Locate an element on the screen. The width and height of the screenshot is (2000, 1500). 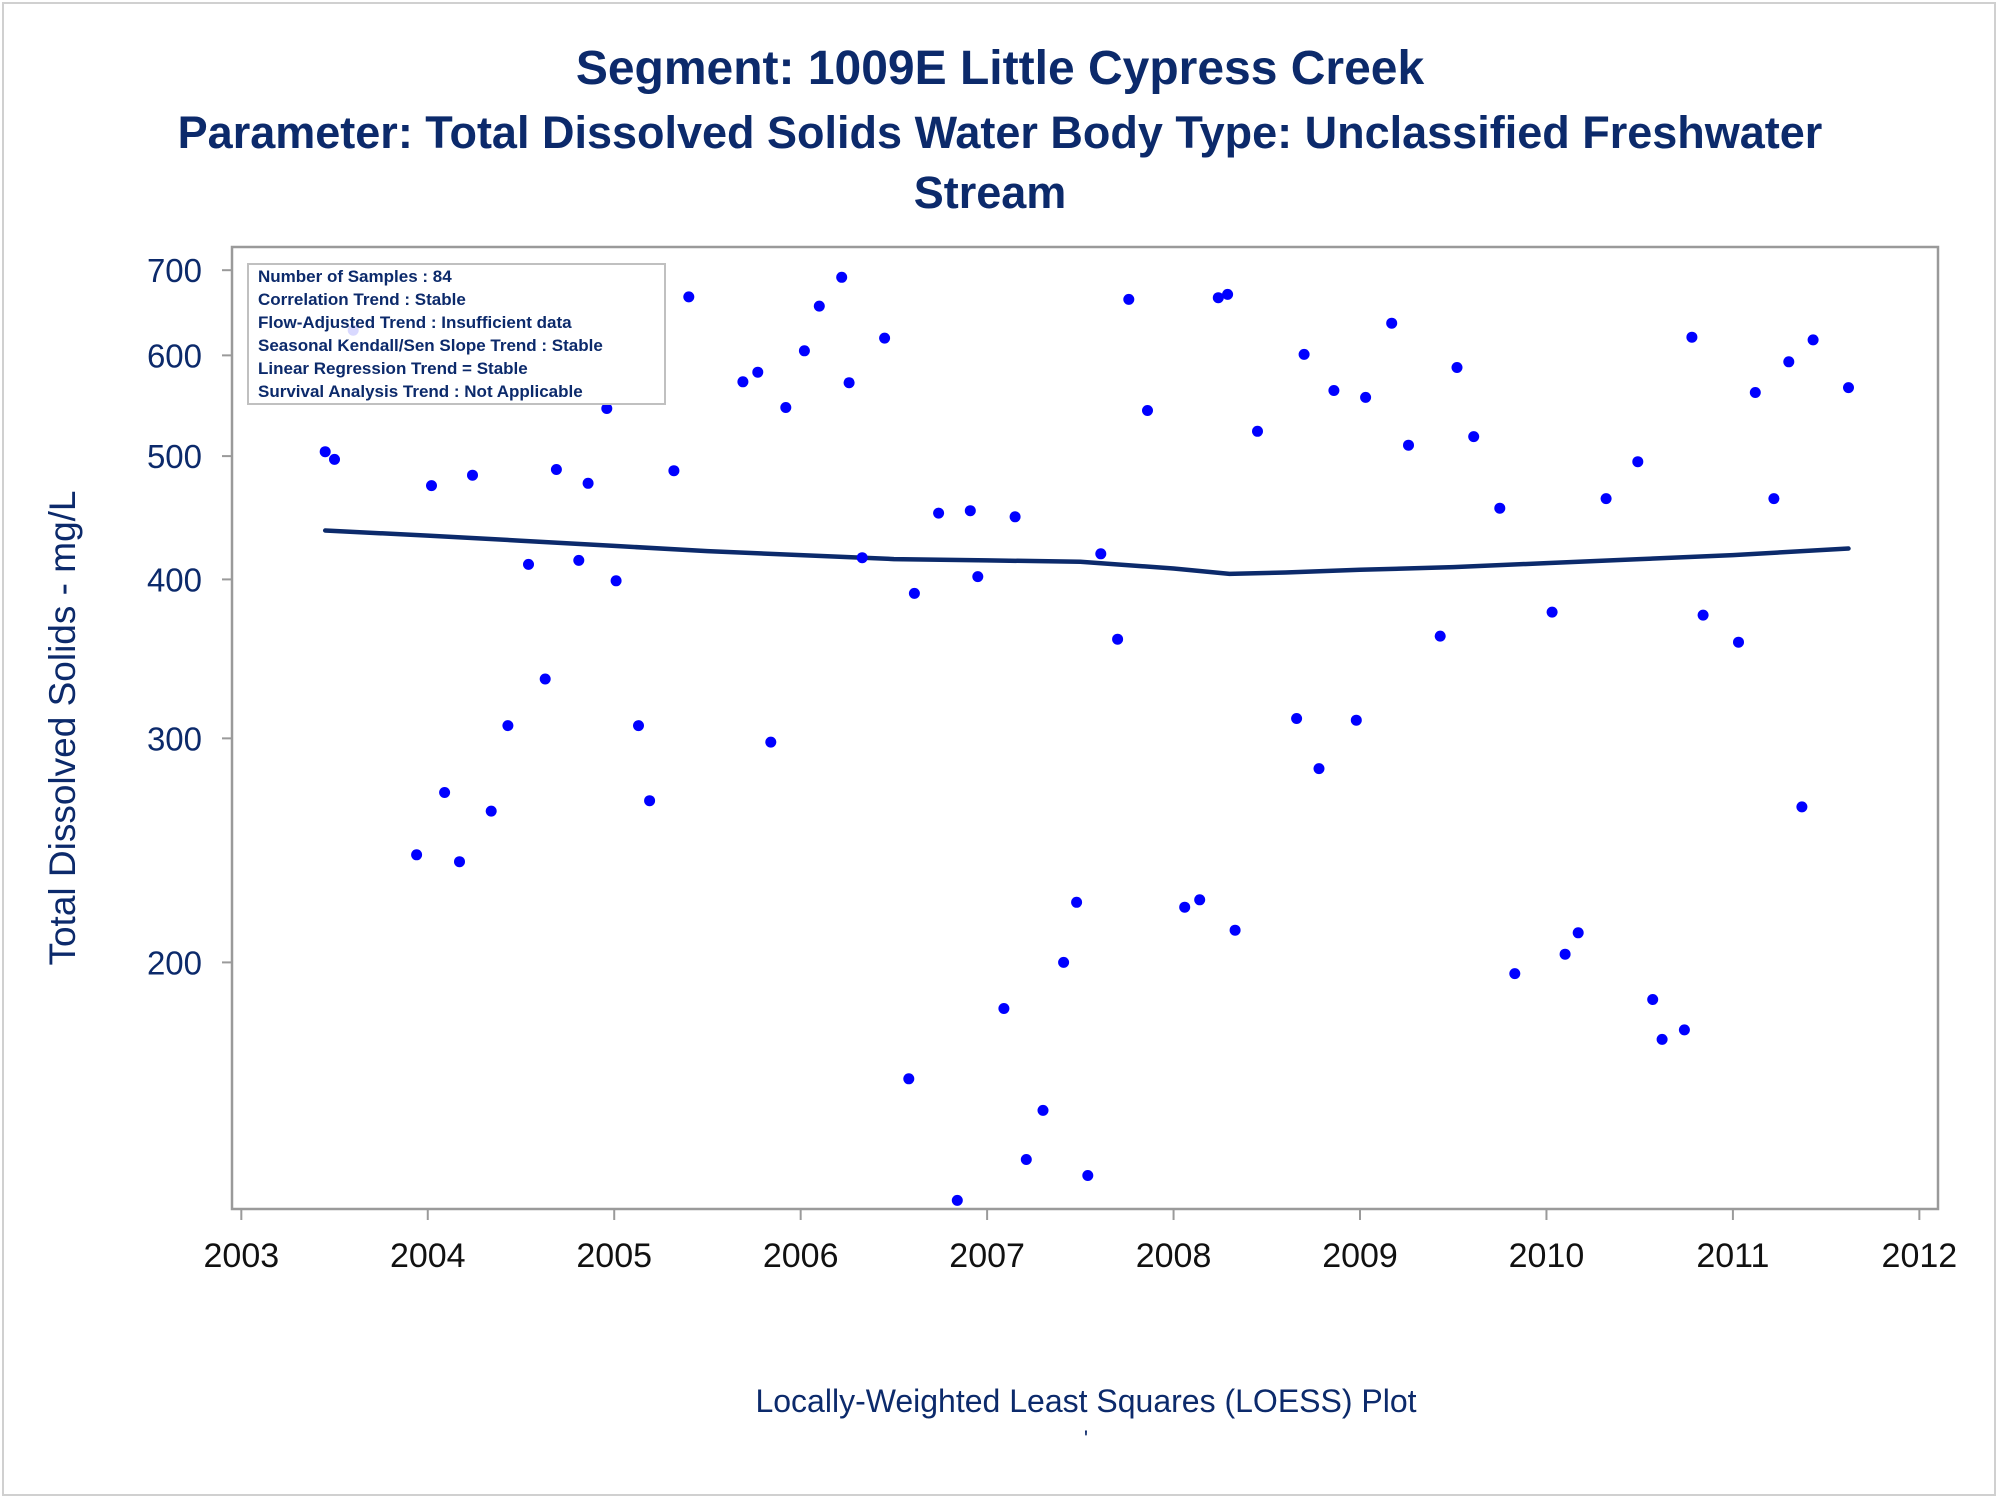
x-tick-label: 2012 is located at coordinates (1920, 1256).